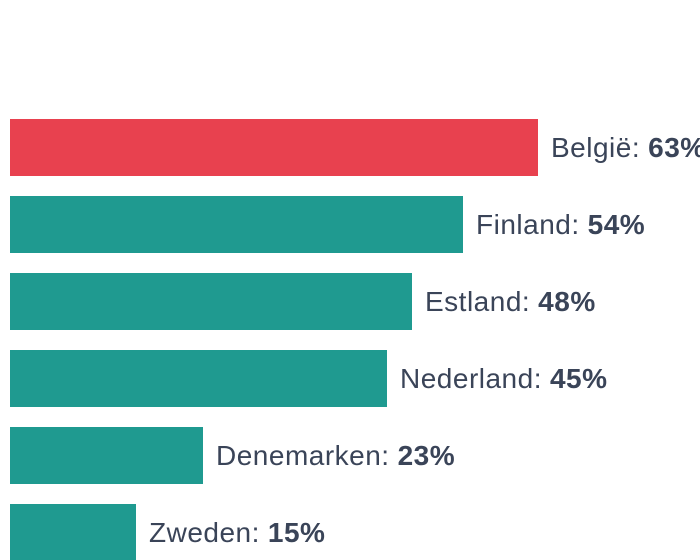  Describe the element at coordinates (236, 224) in the screenshot. I see `bar-finland` at that location.